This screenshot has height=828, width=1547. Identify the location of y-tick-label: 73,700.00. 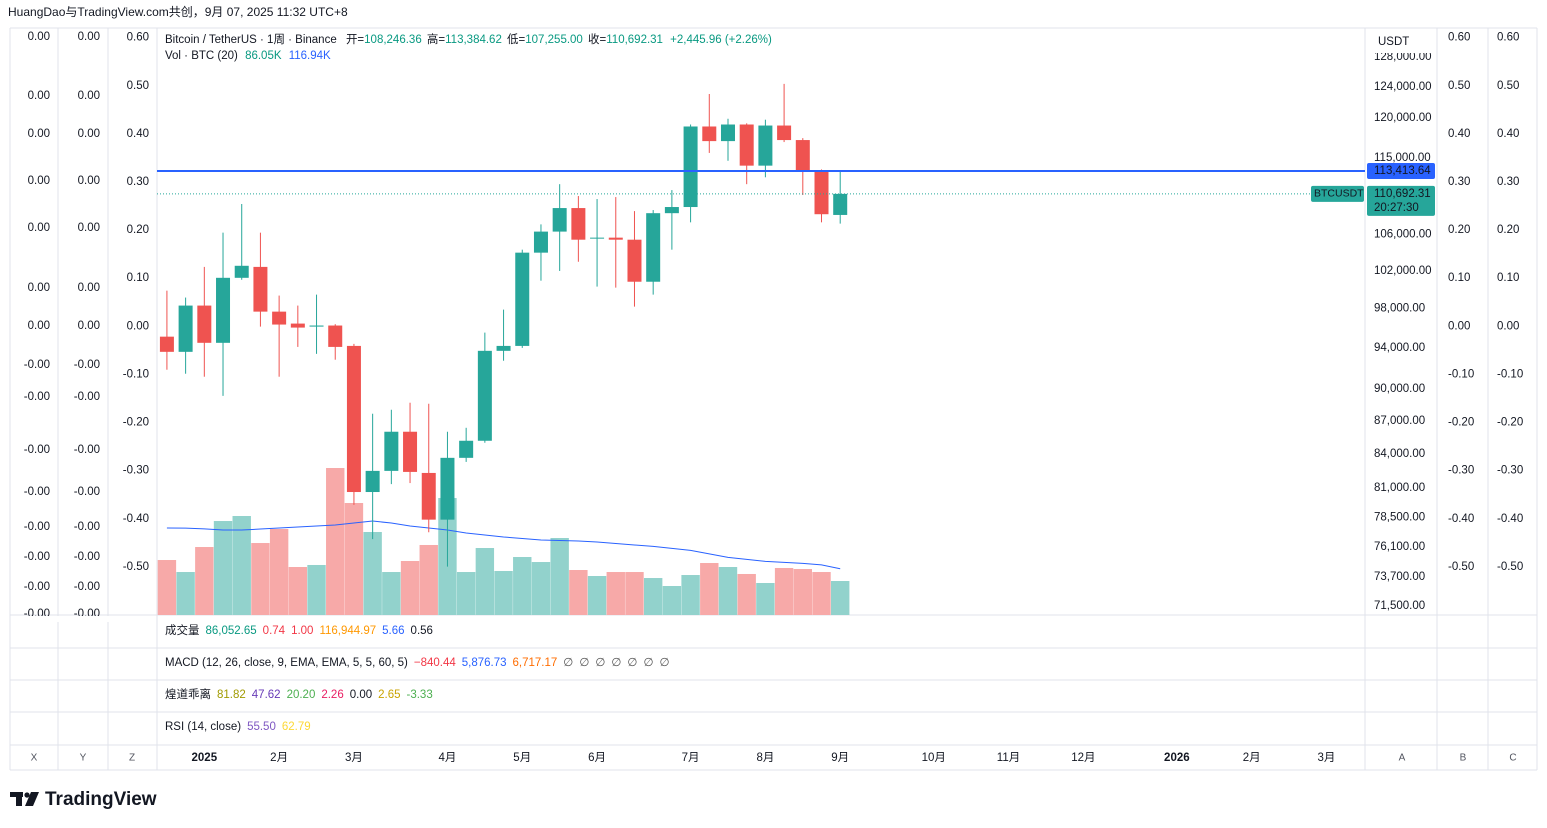
(1399, 577).